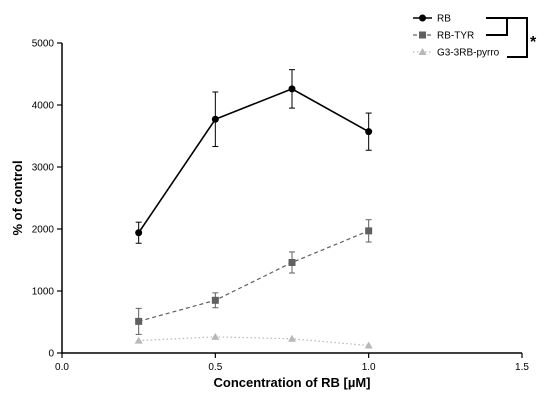 This screenshot has height=404, width=550. I want to click on y-tick-label: 1000, so click(43, 292).